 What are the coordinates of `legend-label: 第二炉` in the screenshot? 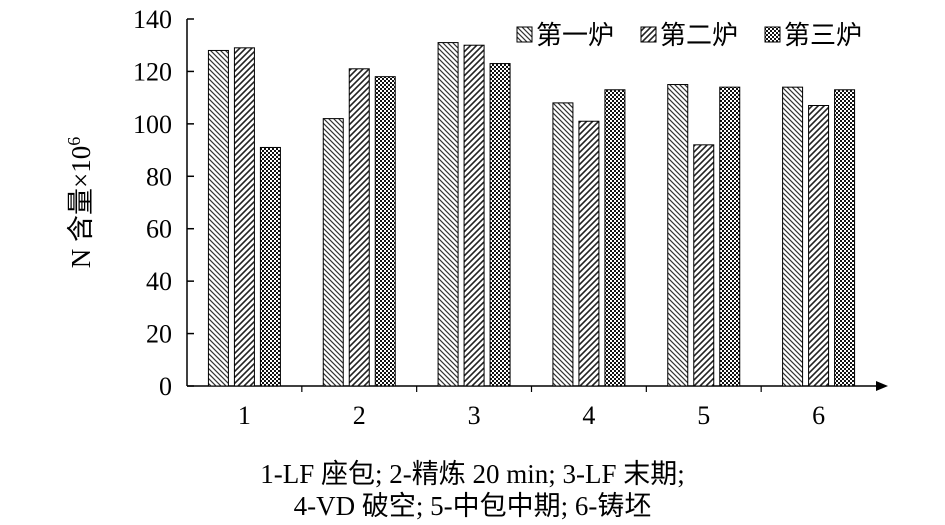 It's located at (699, 36).